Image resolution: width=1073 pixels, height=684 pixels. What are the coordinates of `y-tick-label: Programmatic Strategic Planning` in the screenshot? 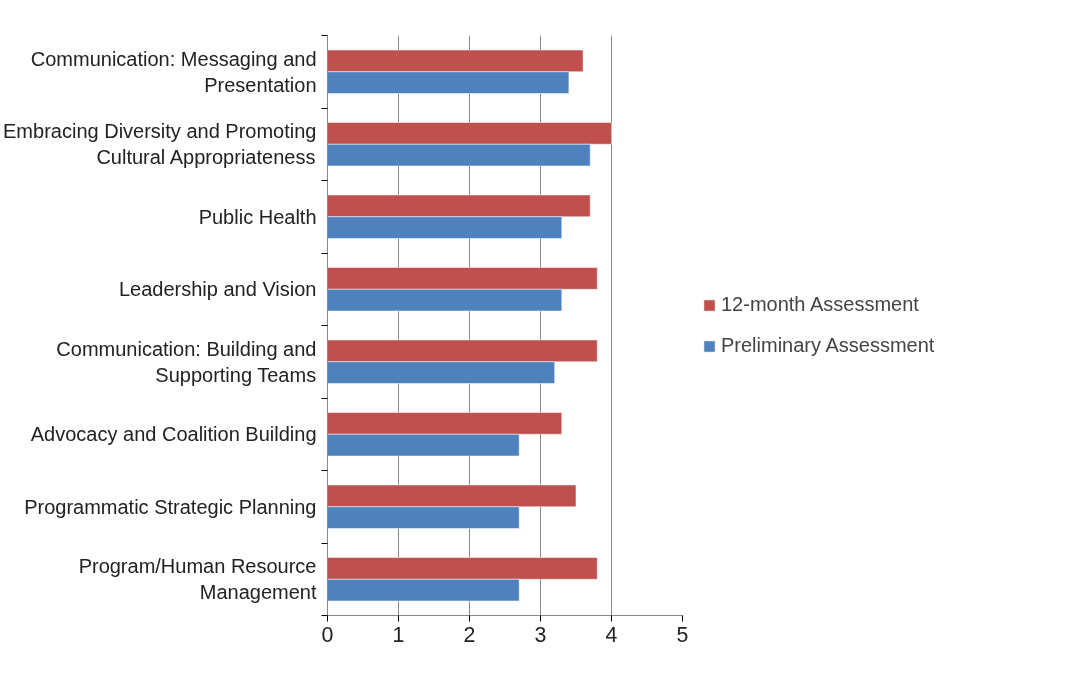 It's located at (170, 506).